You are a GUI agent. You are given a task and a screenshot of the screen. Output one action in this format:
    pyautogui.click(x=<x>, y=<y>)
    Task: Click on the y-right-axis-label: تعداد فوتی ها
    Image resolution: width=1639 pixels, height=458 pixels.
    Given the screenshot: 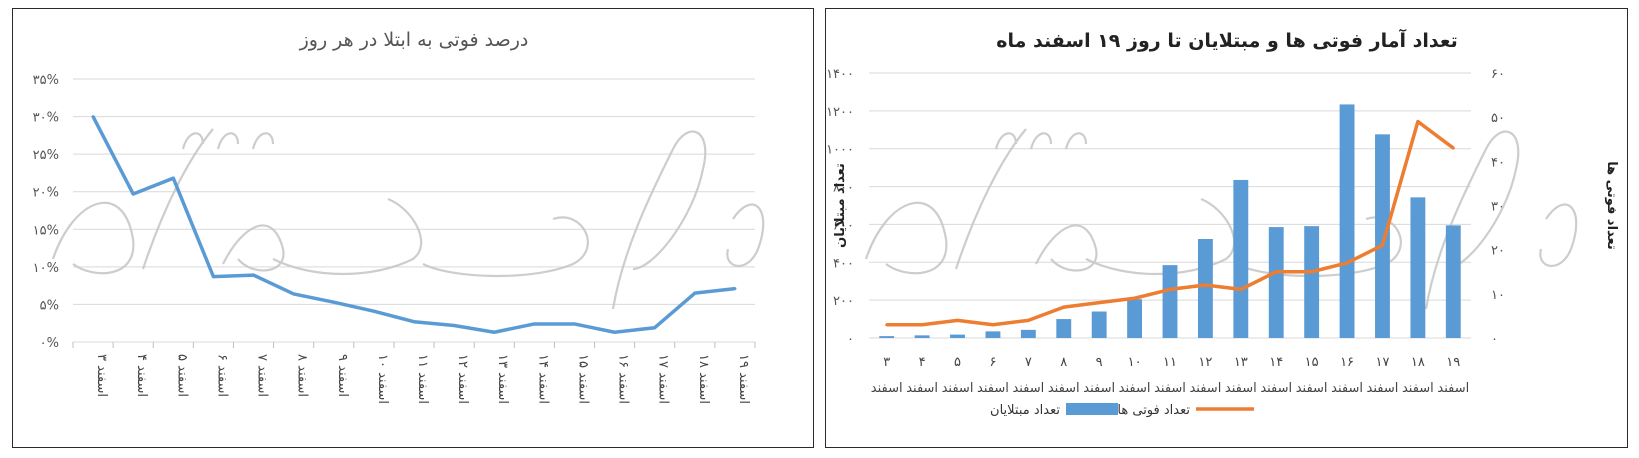 What is the action you would take?
    pyautogui.click(x=1611, y=205)
    